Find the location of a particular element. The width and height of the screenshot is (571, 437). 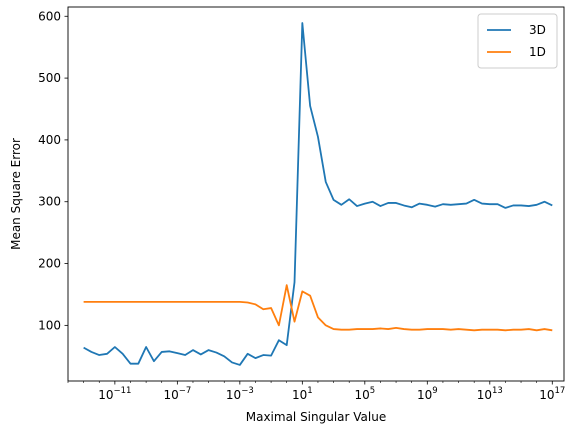

y-tick-label: 200 is located at coordinates (49, 264).